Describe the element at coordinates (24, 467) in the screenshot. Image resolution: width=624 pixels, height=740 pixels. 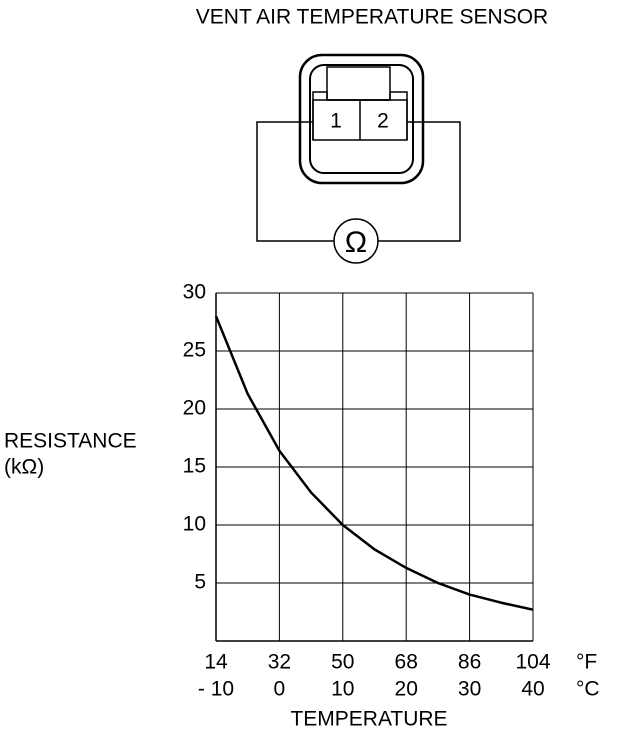
I see `y-axis-unit: (kΩ)` at that location.